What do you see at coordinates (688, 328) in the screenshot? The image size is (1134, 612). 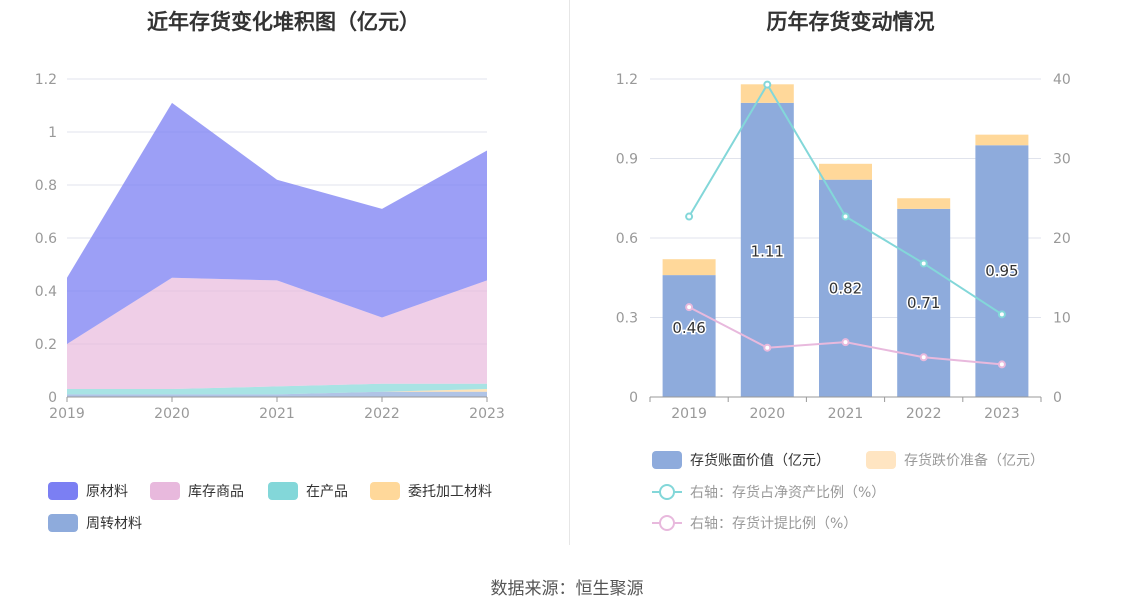 I see `bar-data-label: 0.46` at bounding box center [688, 328].